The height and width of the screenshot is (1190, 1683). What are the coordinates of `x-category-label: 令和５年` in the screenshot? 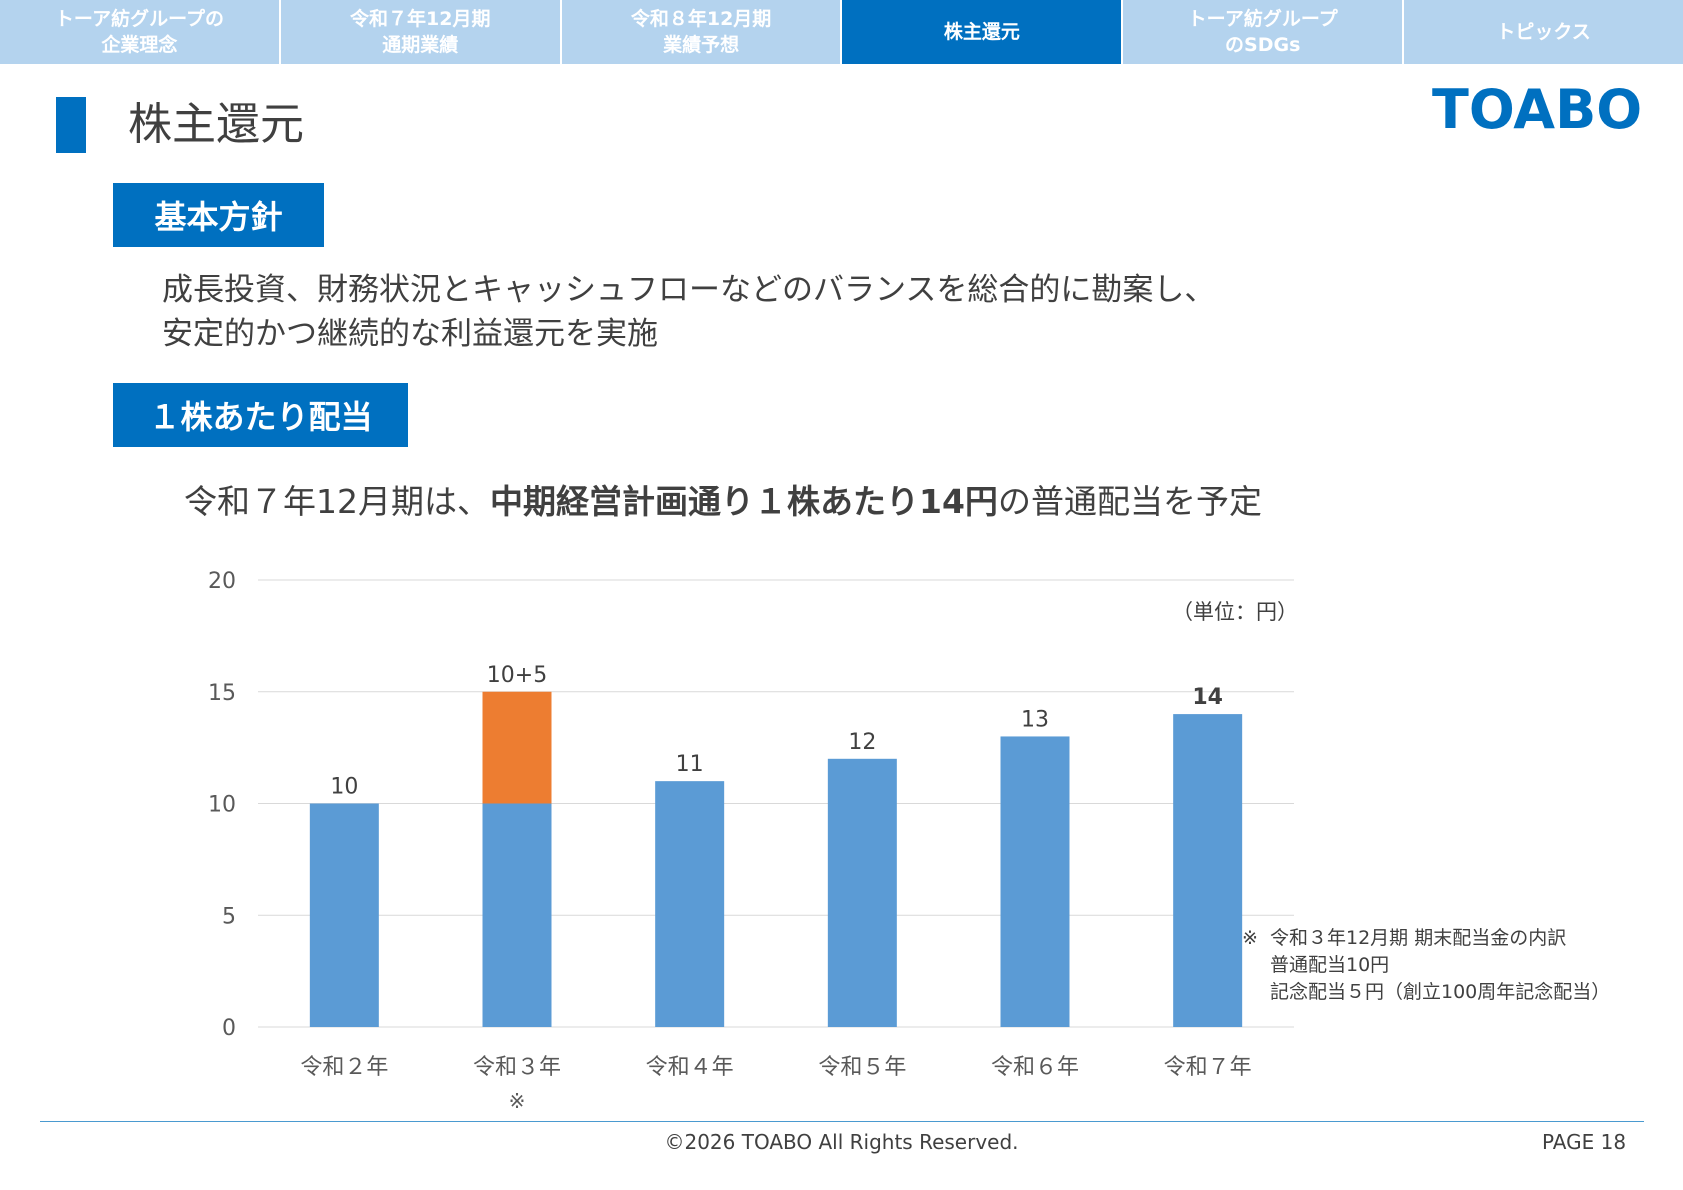 It's located at (862, 1067).